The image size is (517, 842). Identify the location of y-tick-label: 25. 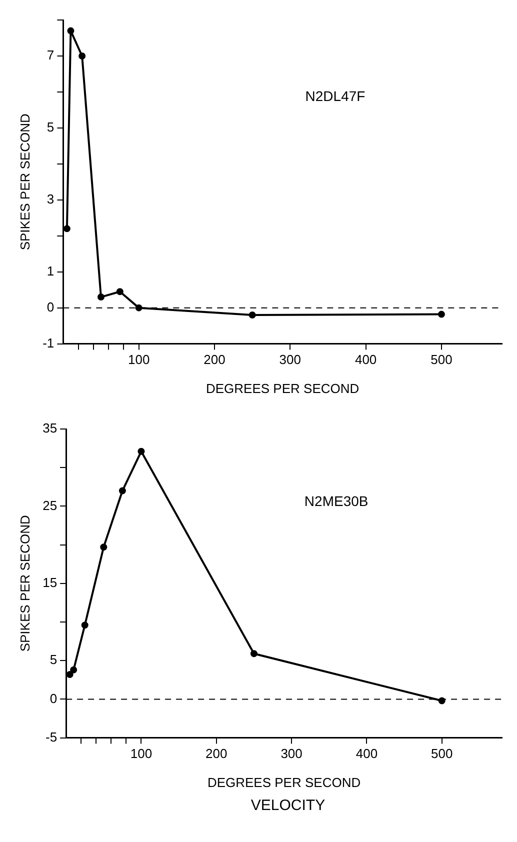
(50, 505).